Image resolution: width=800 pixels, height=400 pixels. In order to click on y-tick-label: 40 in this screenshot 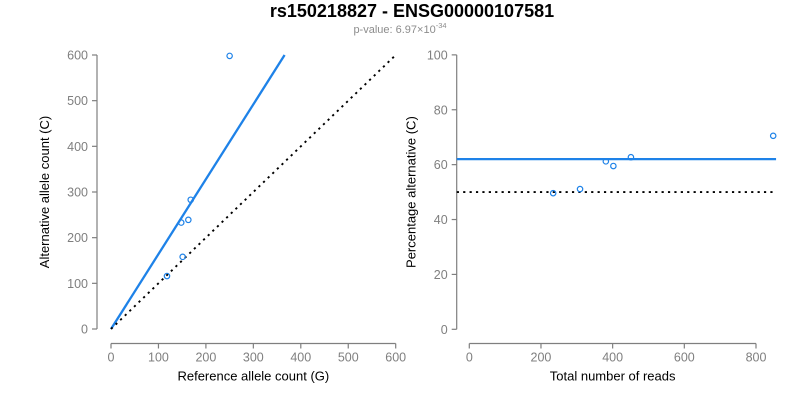, I will do `click(441, 220)`.